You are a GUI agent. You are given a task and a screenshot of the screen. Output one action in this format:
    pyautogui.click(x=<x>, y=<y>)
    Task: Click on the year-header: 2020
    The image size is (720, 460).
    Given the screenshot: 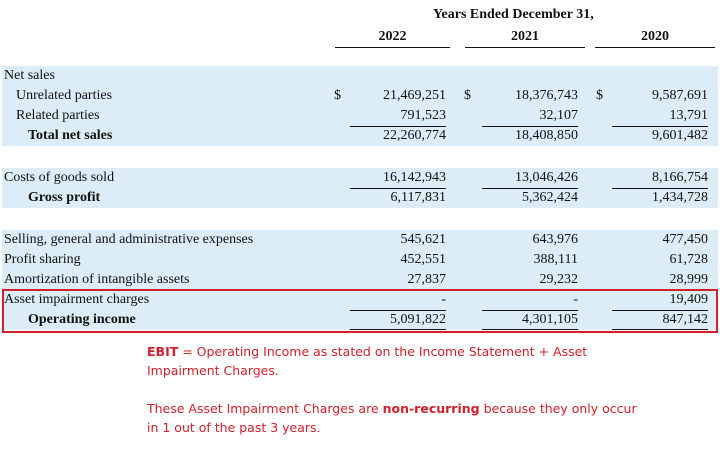 What is the action you would take?
    pyautogui.click(x=655, y=36)
    